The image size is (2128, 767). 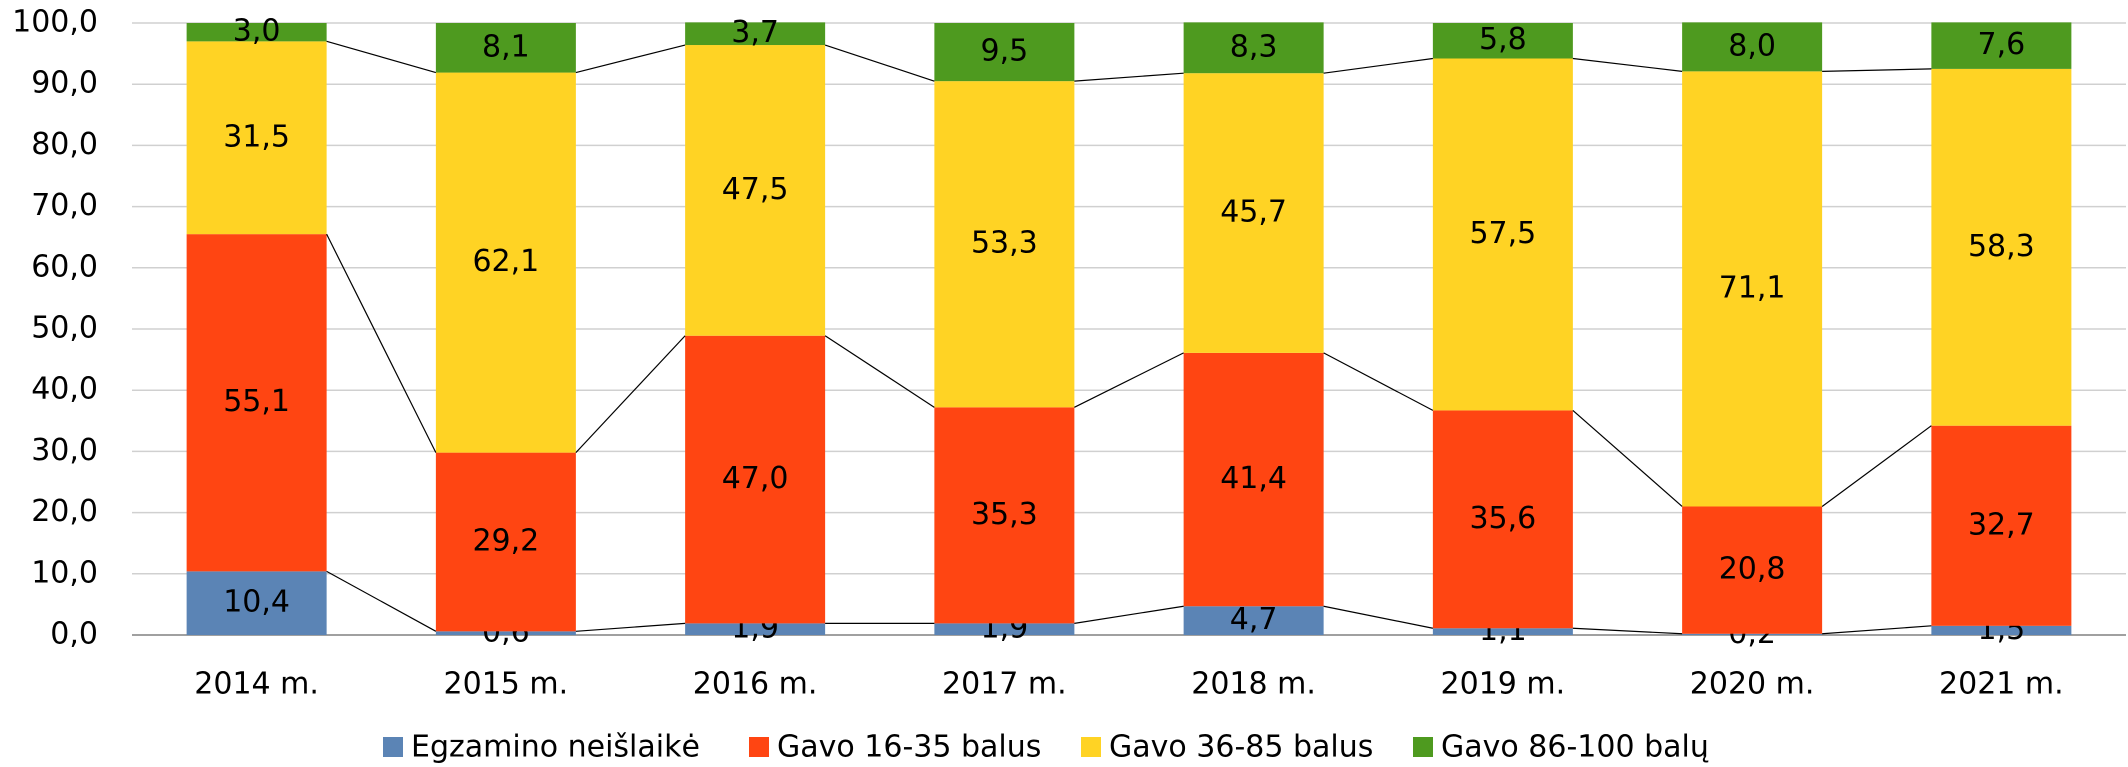 I want to click on data-label: 35,6, so click(x=1502, y=518).